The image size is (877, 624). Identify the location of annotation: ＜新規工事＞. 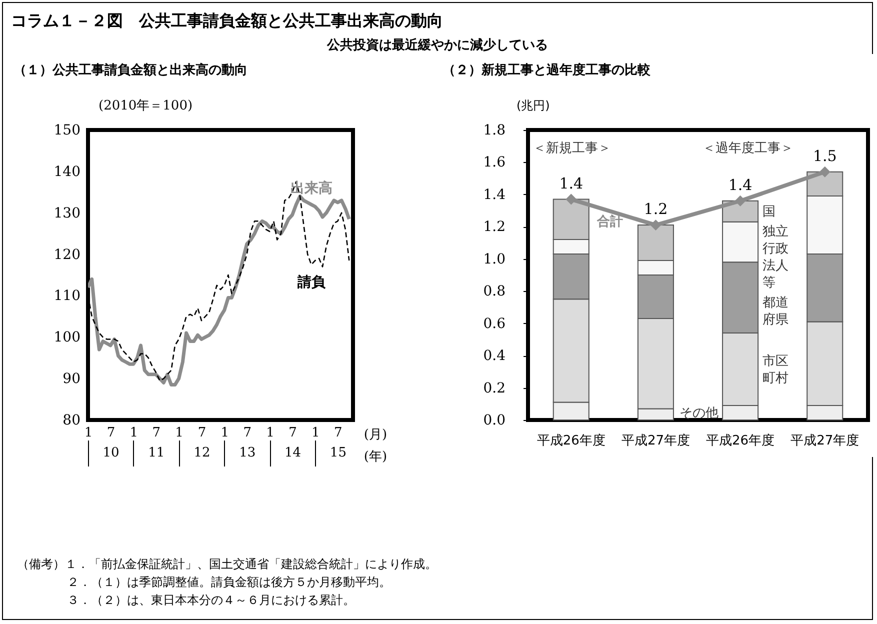
(572, 148).